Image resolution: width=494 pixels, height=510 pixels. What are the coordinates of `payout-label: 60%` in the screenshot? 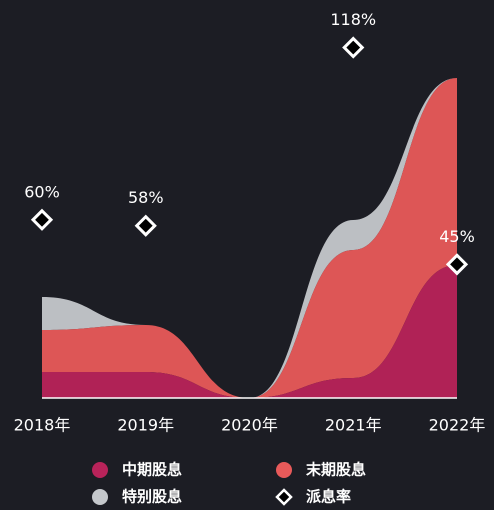 It's located at (42, 191).